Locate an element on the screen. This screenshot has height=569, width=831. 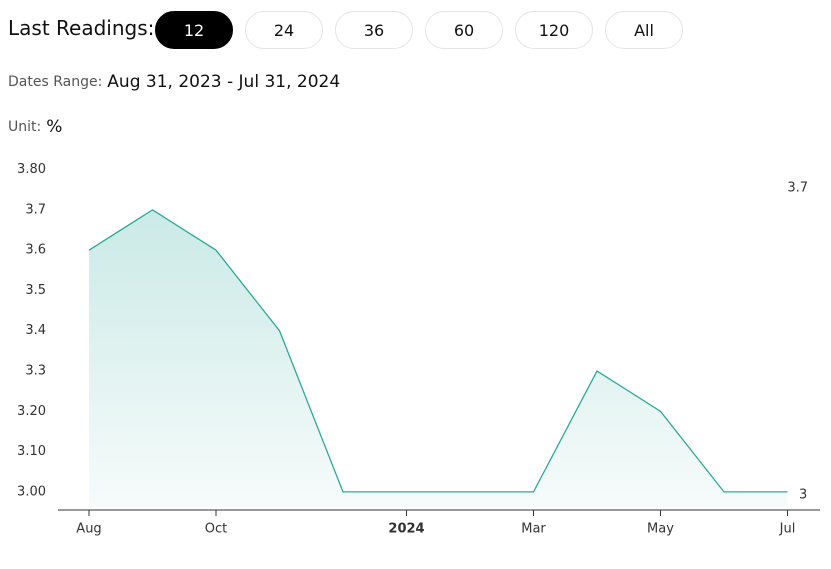
x-tick-label: 2024 is located at coordinates (406, 529).